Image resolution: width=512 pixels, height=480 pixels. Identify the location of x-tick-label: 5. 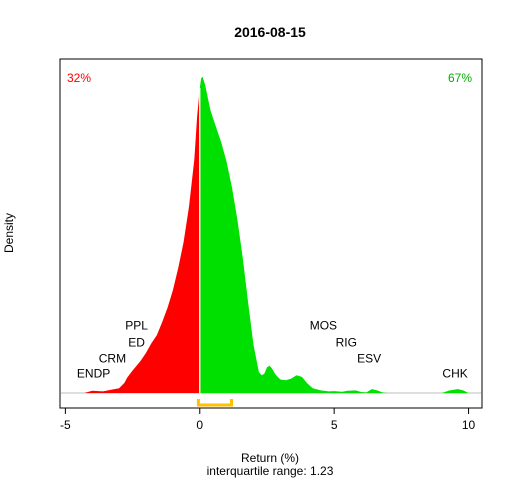
(334, 425).